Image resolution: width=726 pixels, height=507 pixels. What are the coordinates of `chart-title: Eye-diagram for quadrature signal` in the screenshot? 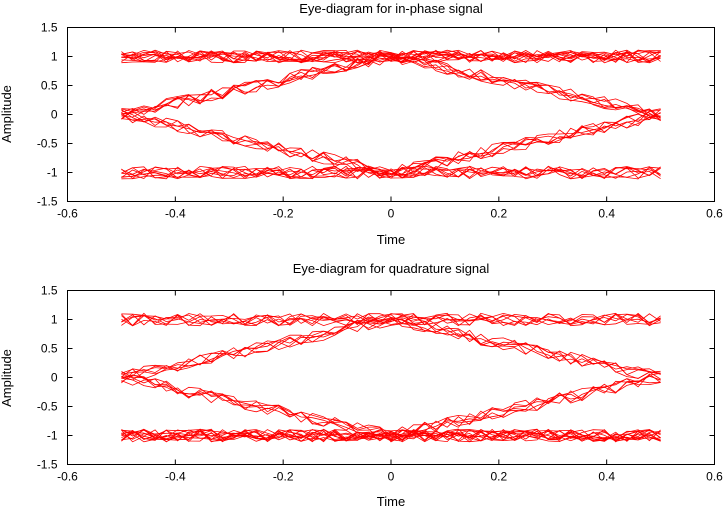 It's located at (391, 268).